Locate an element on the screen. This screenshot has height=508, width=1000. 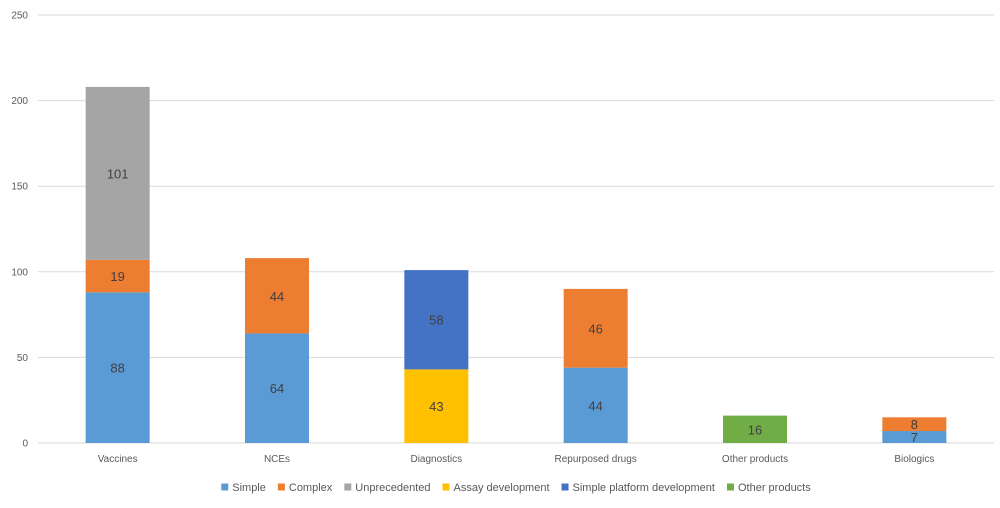
x-tick-label: Repurposed drugs is located at coordinates (596, 459).